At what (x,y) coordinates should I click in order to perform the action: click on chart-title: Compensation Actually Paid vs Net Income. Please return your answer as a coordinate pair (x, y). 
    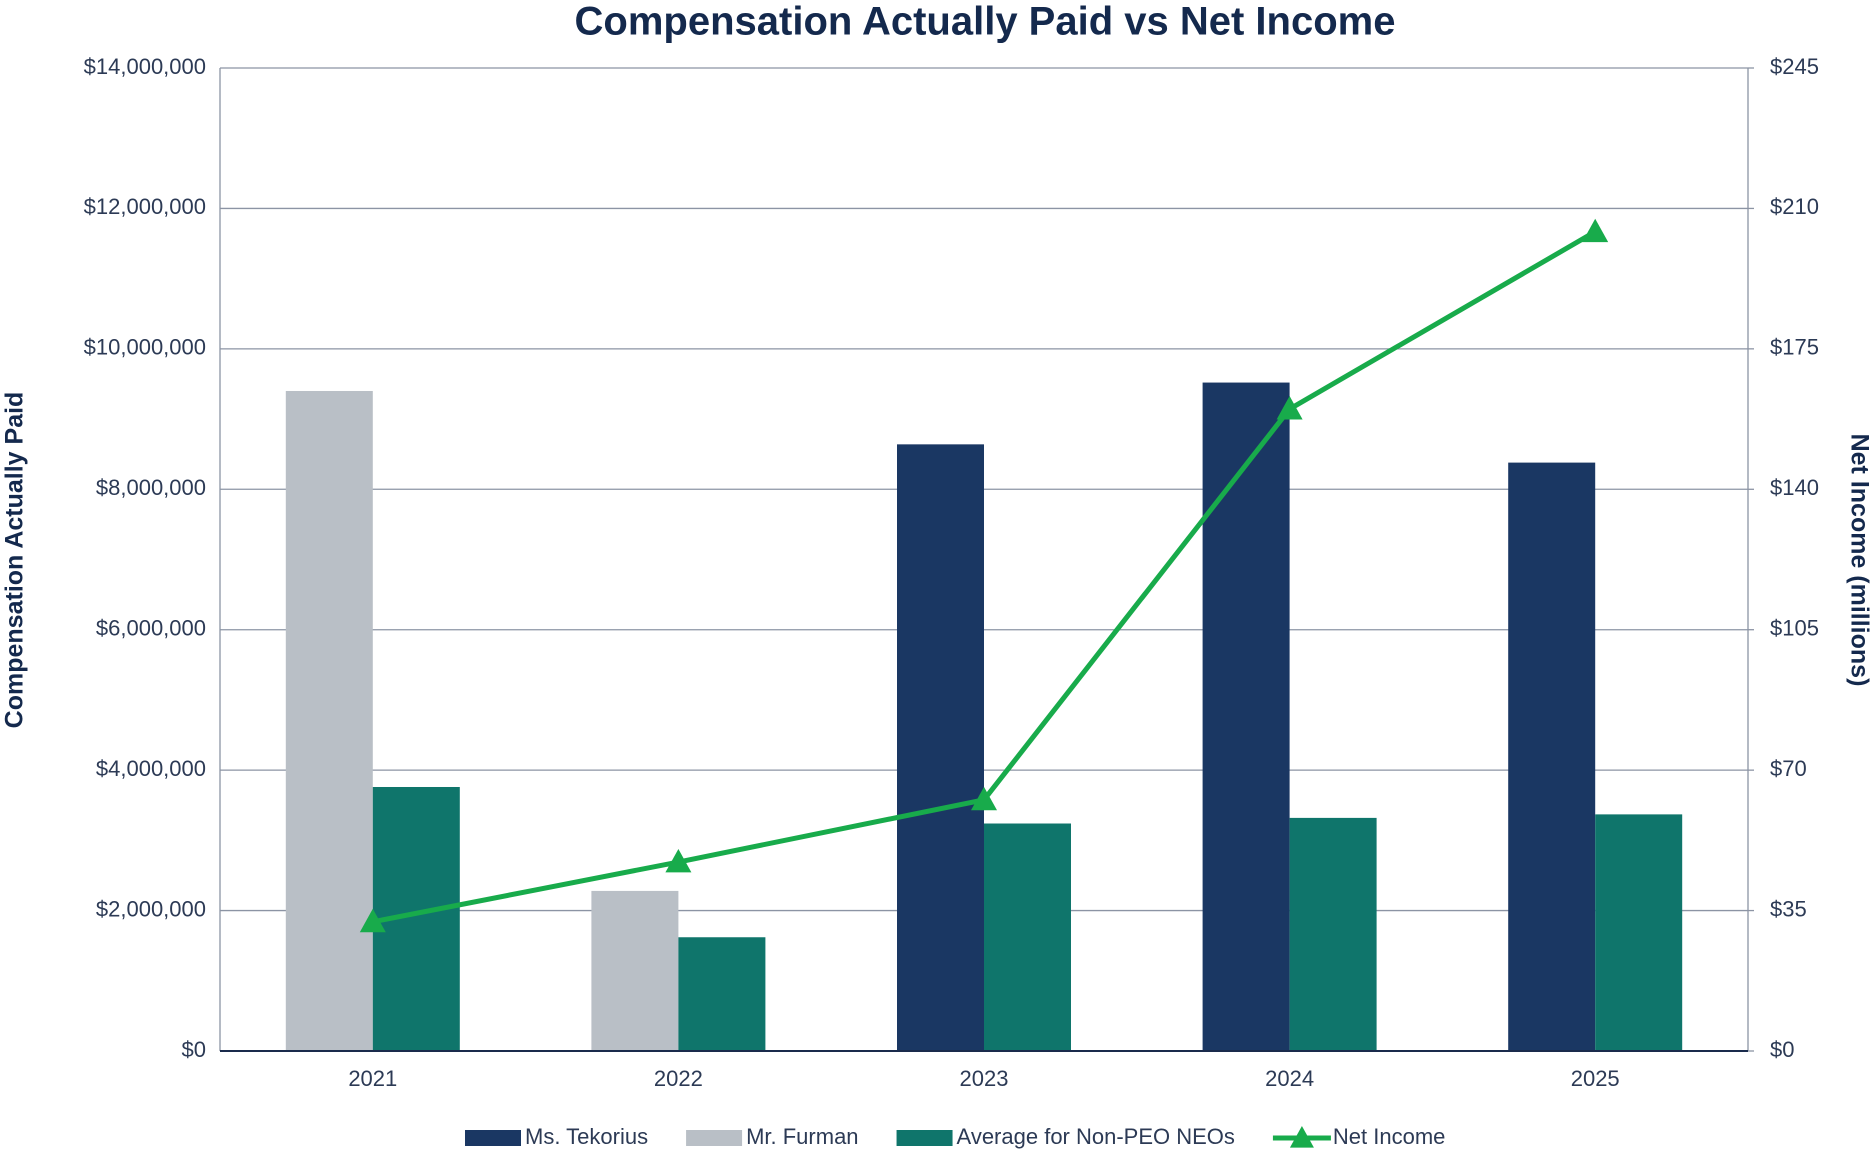
    Looking at the image, I should click on (985, 22).